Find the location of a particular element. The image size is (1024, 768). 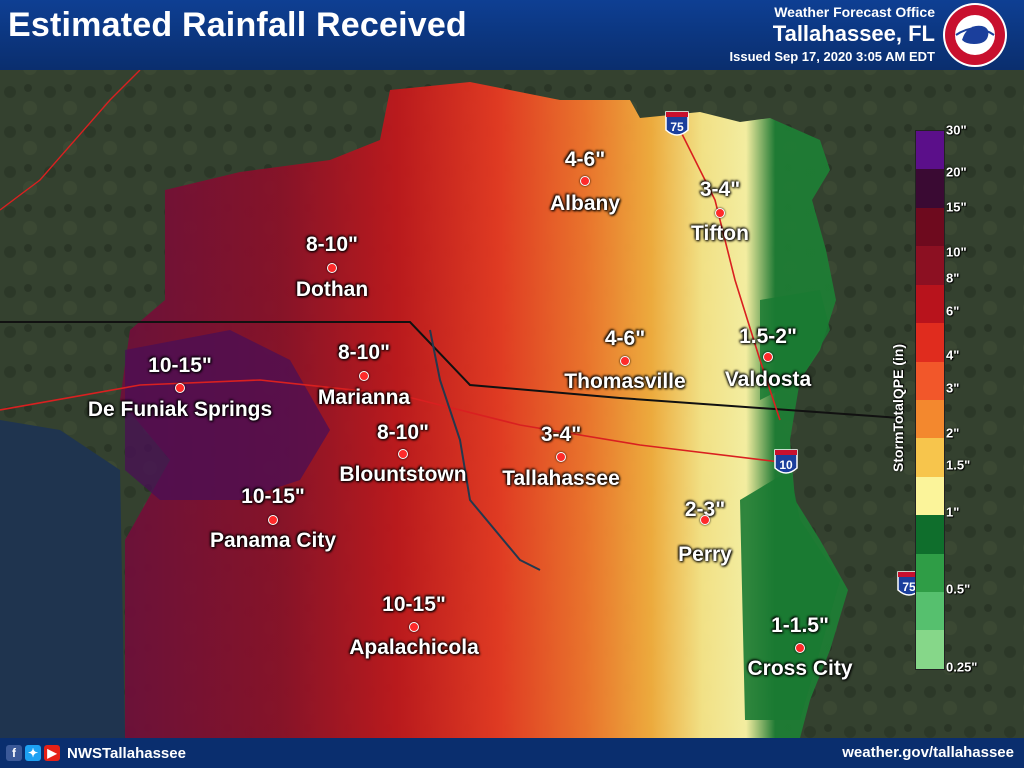

state-border is located at coordinates (450, 370).